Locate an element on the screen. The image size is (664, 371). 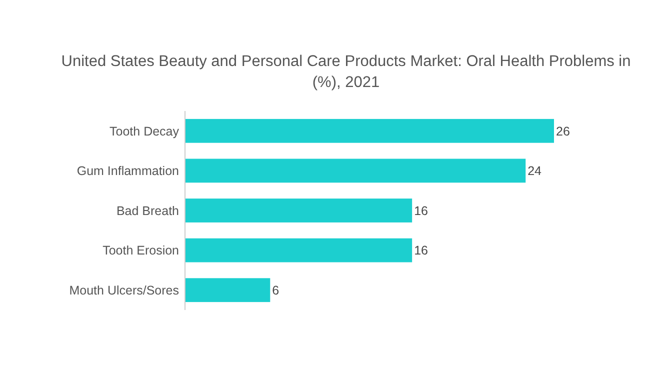
y-tick-label: Tooth Decay is located at coordinates (145, 131).